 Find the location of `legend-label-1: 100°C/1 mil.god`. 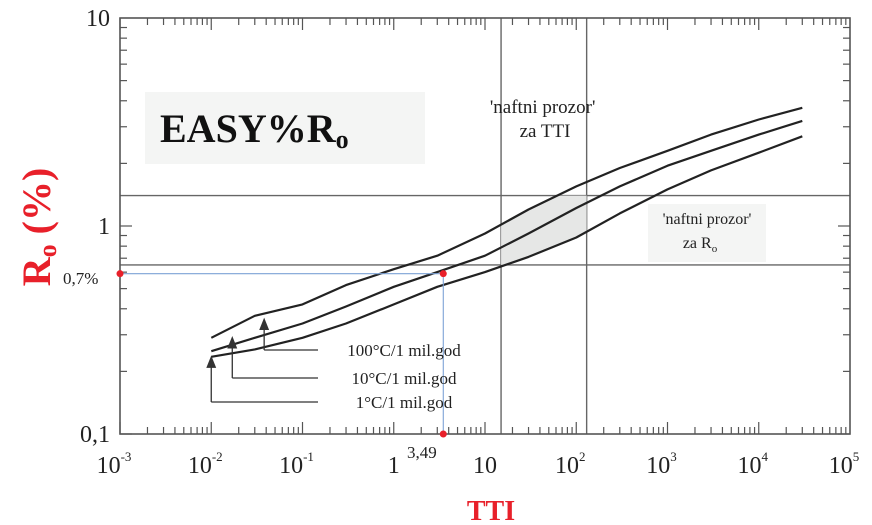

legend-label-1: 100°C/1 mil.god is located at coordinates (404, 350).